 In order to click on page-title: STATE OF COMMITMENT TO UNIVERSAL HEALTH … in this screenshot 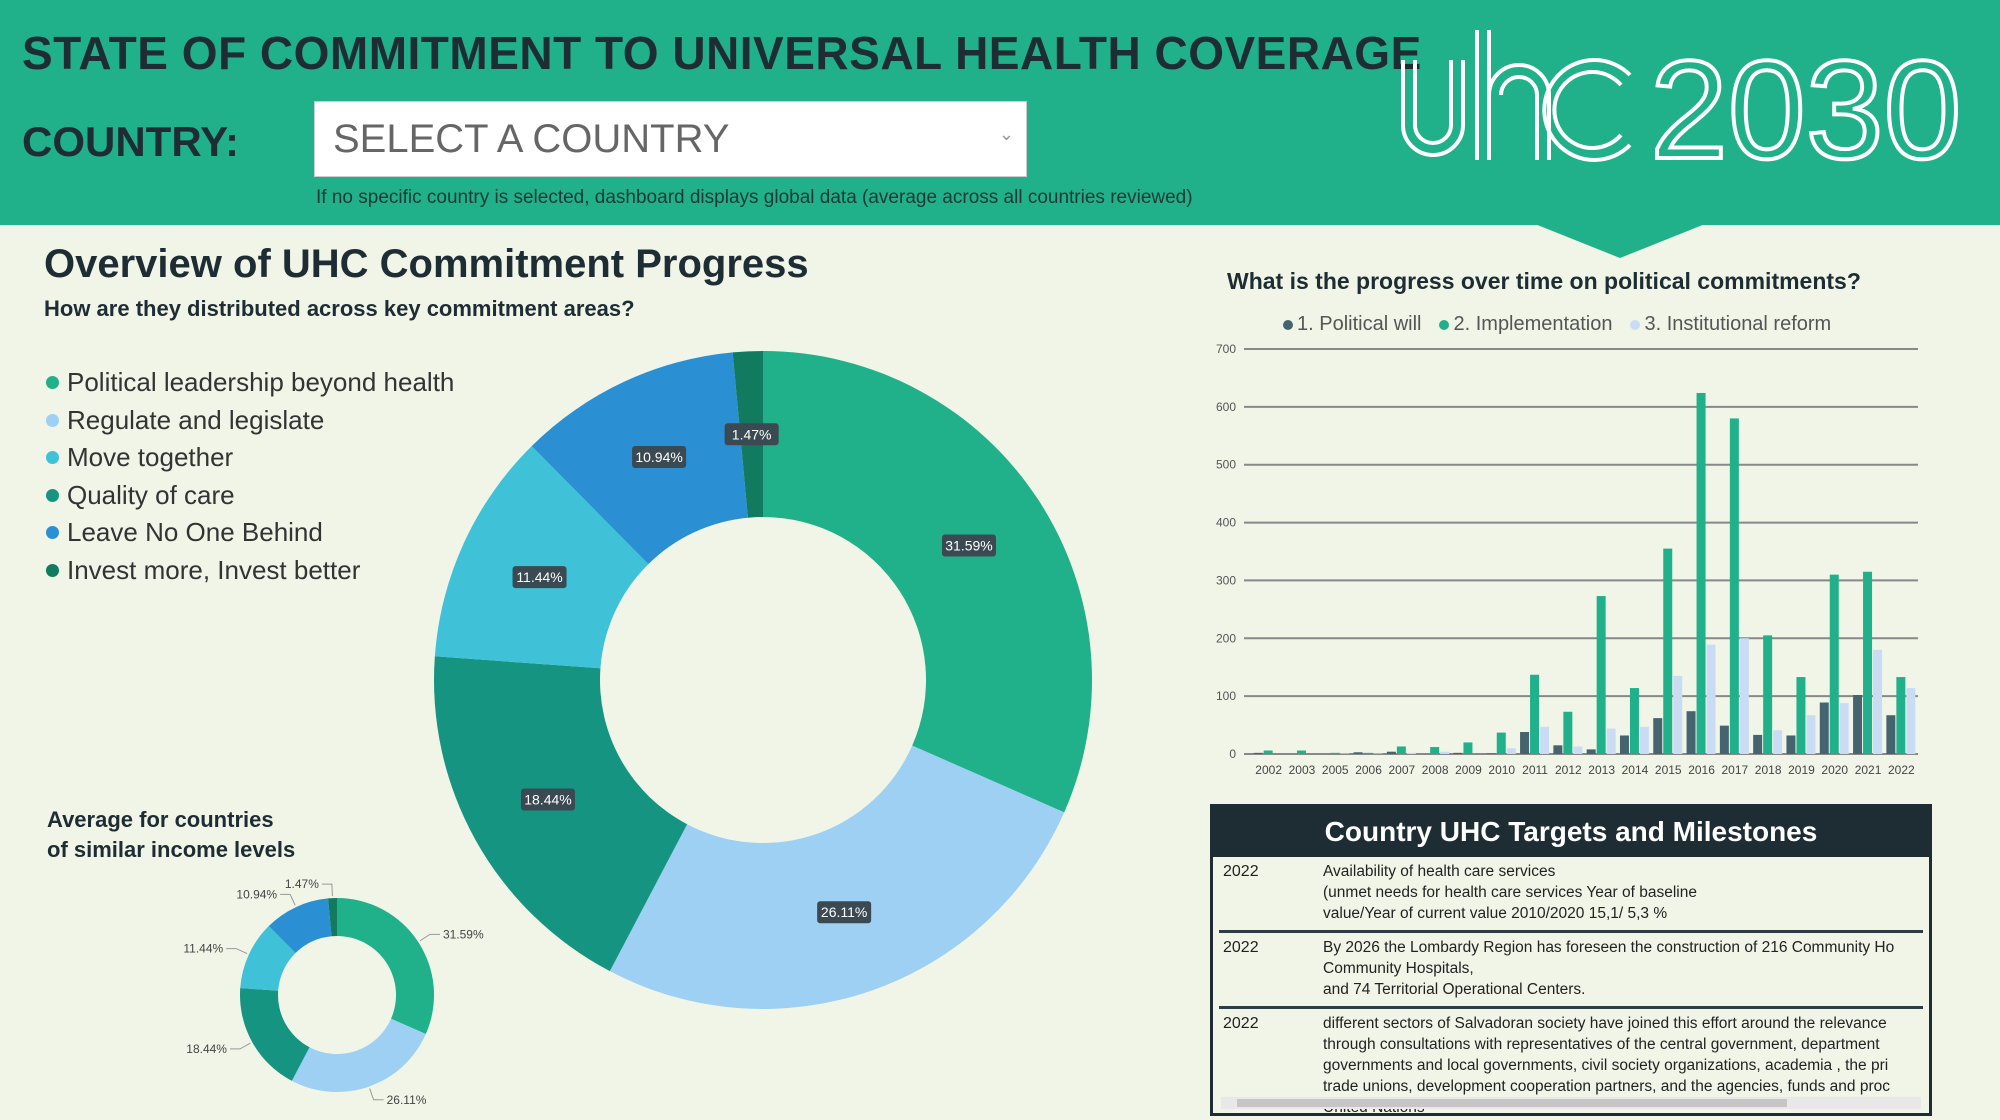, I will do `click(722, 53)`.